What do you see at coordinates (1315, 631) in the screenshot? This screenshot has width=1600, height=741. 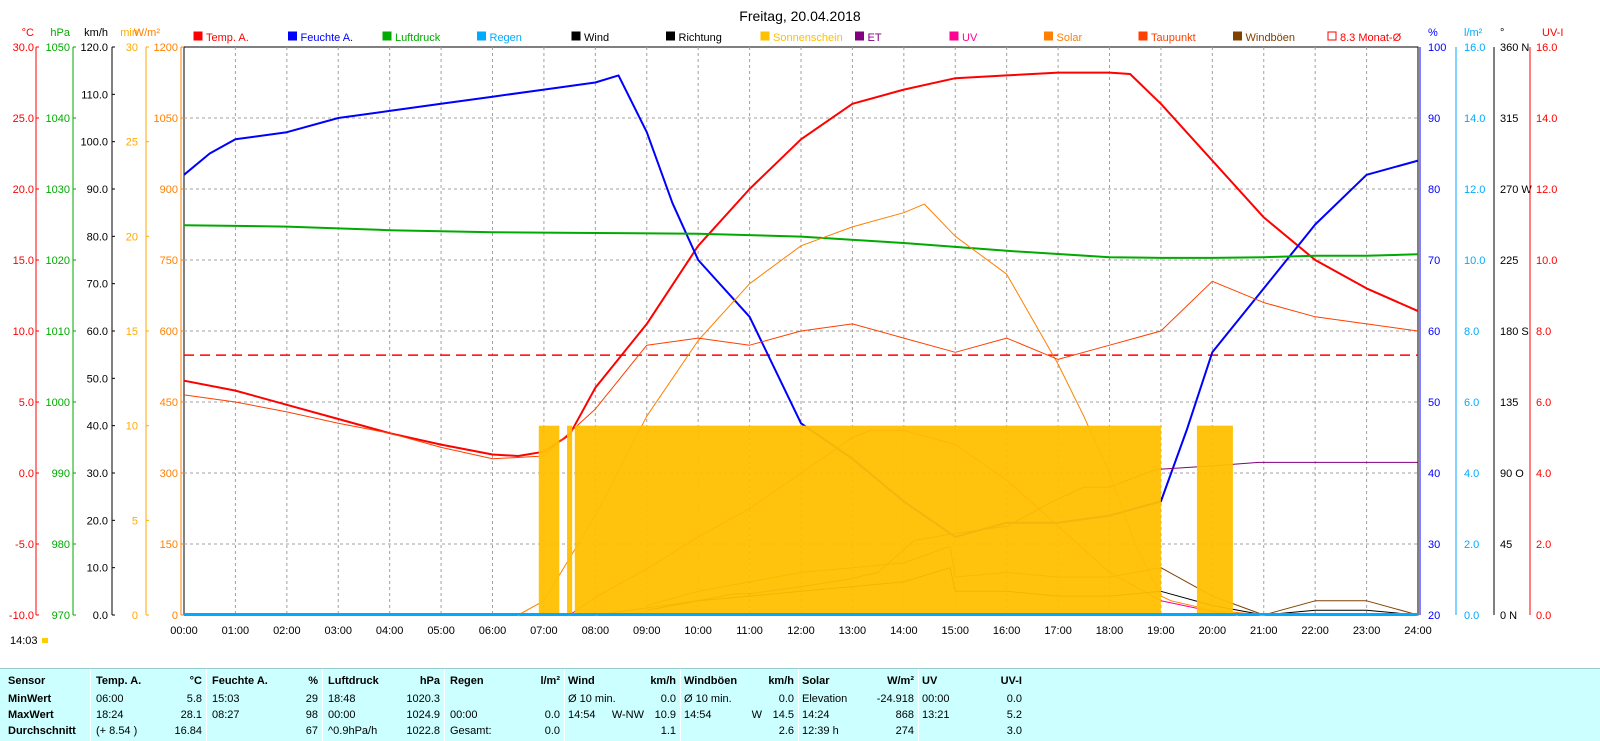 I see `x-axis-tick: 22:00` at bounding box center [1315, 631].